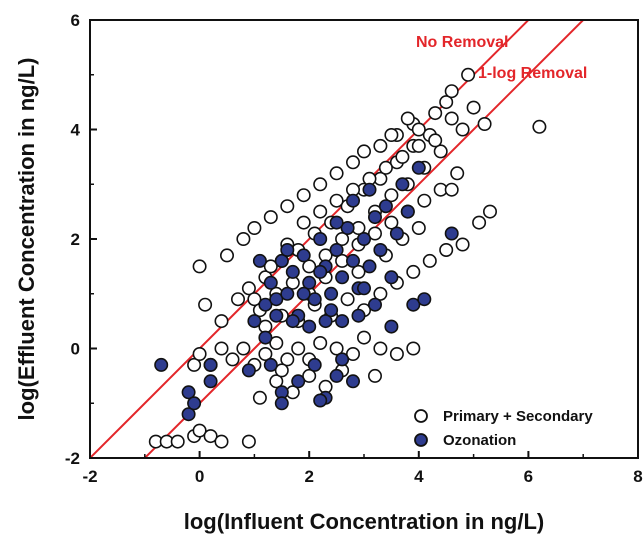 The height and width of the screenshot is (537, 644). I want to click on legend-label-ozonation: Ozonation, so click(479, 440).